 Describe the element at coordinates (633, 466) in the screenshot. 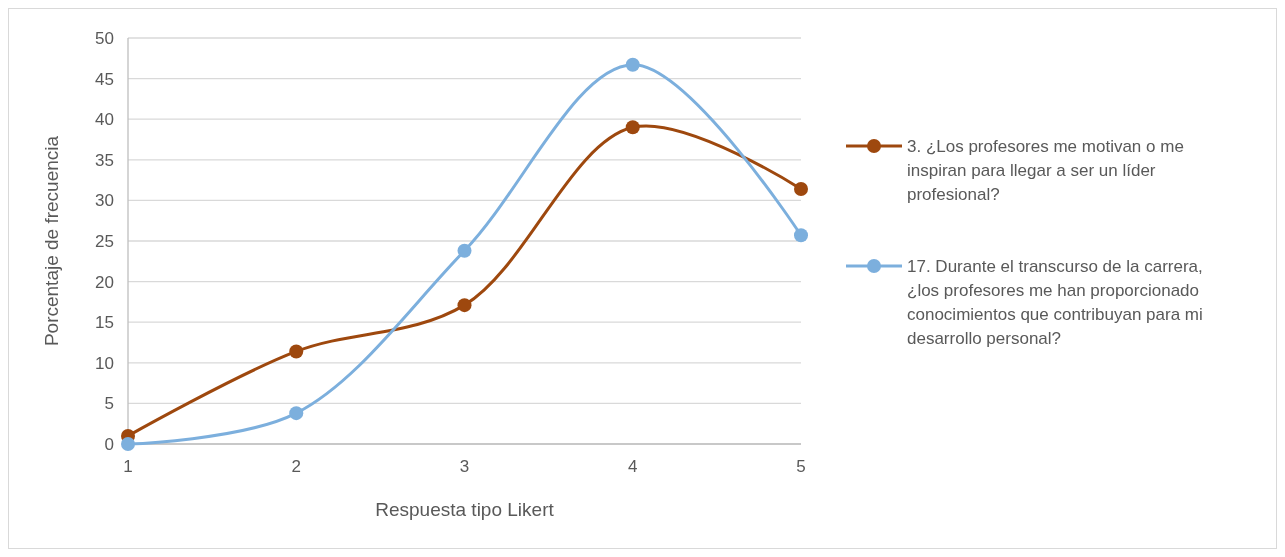

I see `x-tick-label: 4` at that location.